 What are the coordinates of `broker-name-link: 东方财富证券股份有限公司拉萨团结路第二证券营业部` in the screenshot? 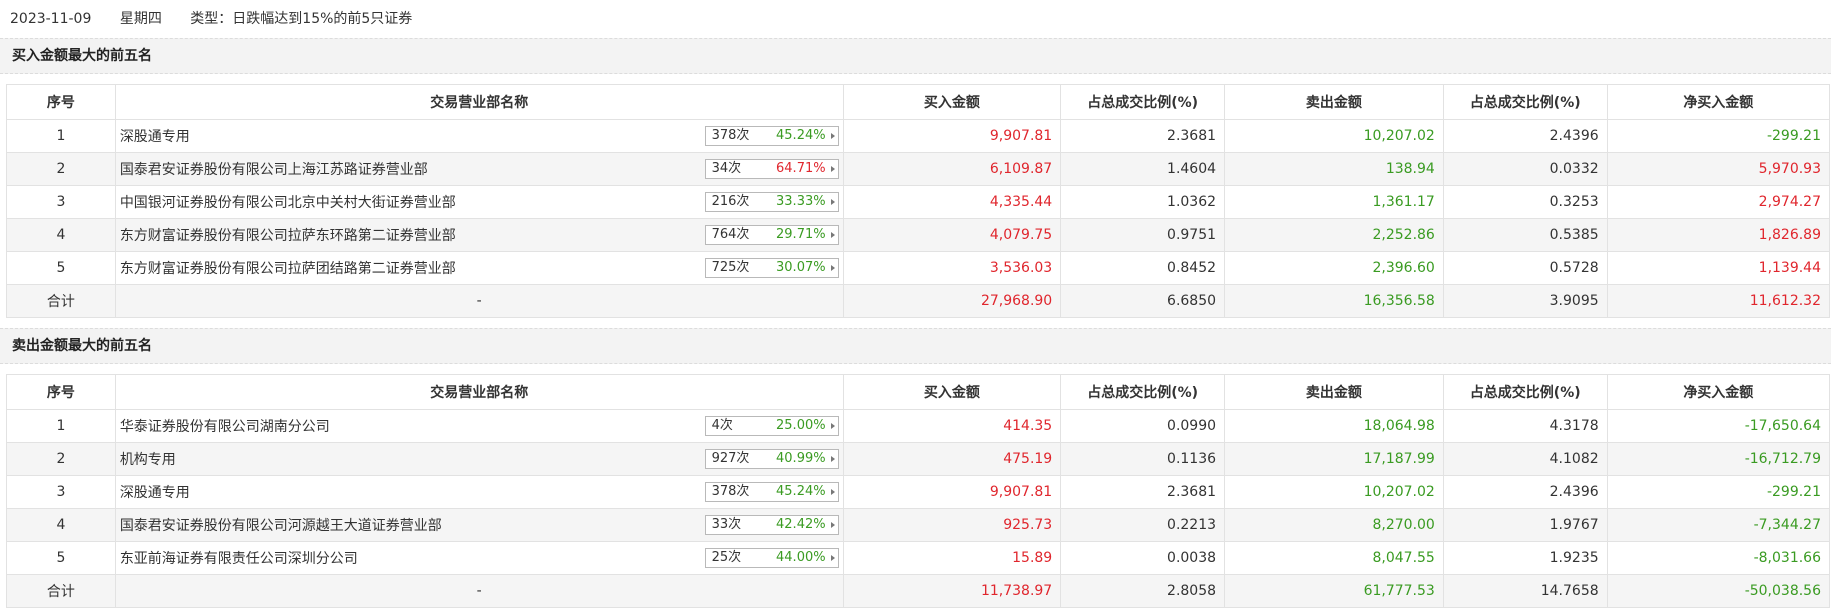 It's located at (287, 269).